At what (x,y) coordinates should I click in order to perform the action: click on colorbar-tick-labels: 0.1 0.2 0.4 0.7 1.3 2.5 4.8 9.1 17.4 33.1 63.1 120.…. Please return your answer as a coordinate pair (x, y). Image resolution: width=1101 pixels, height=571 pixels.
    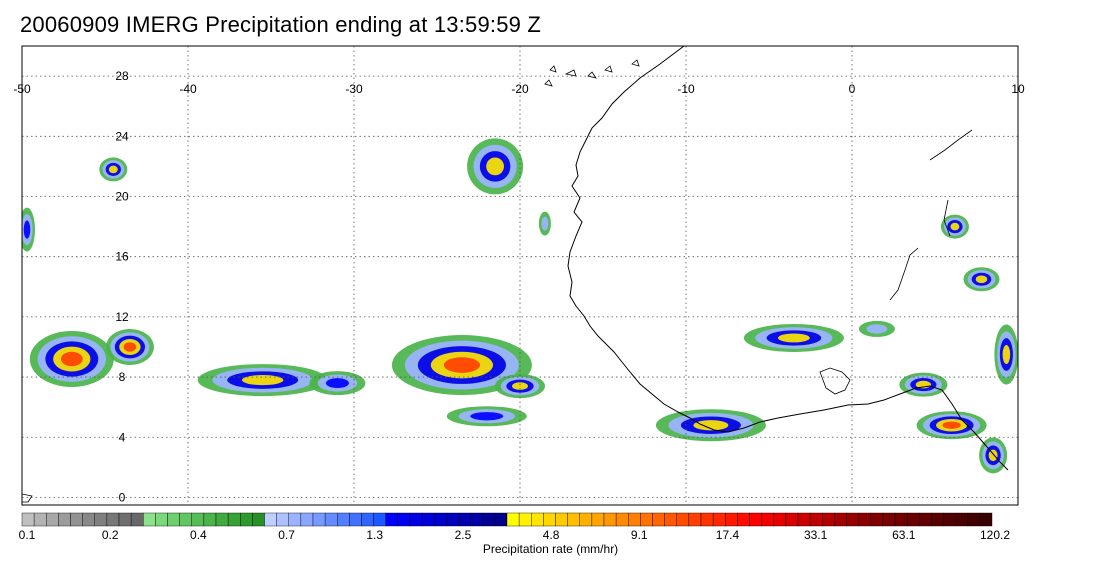
    Looking at the image, I should click on (515, 535).